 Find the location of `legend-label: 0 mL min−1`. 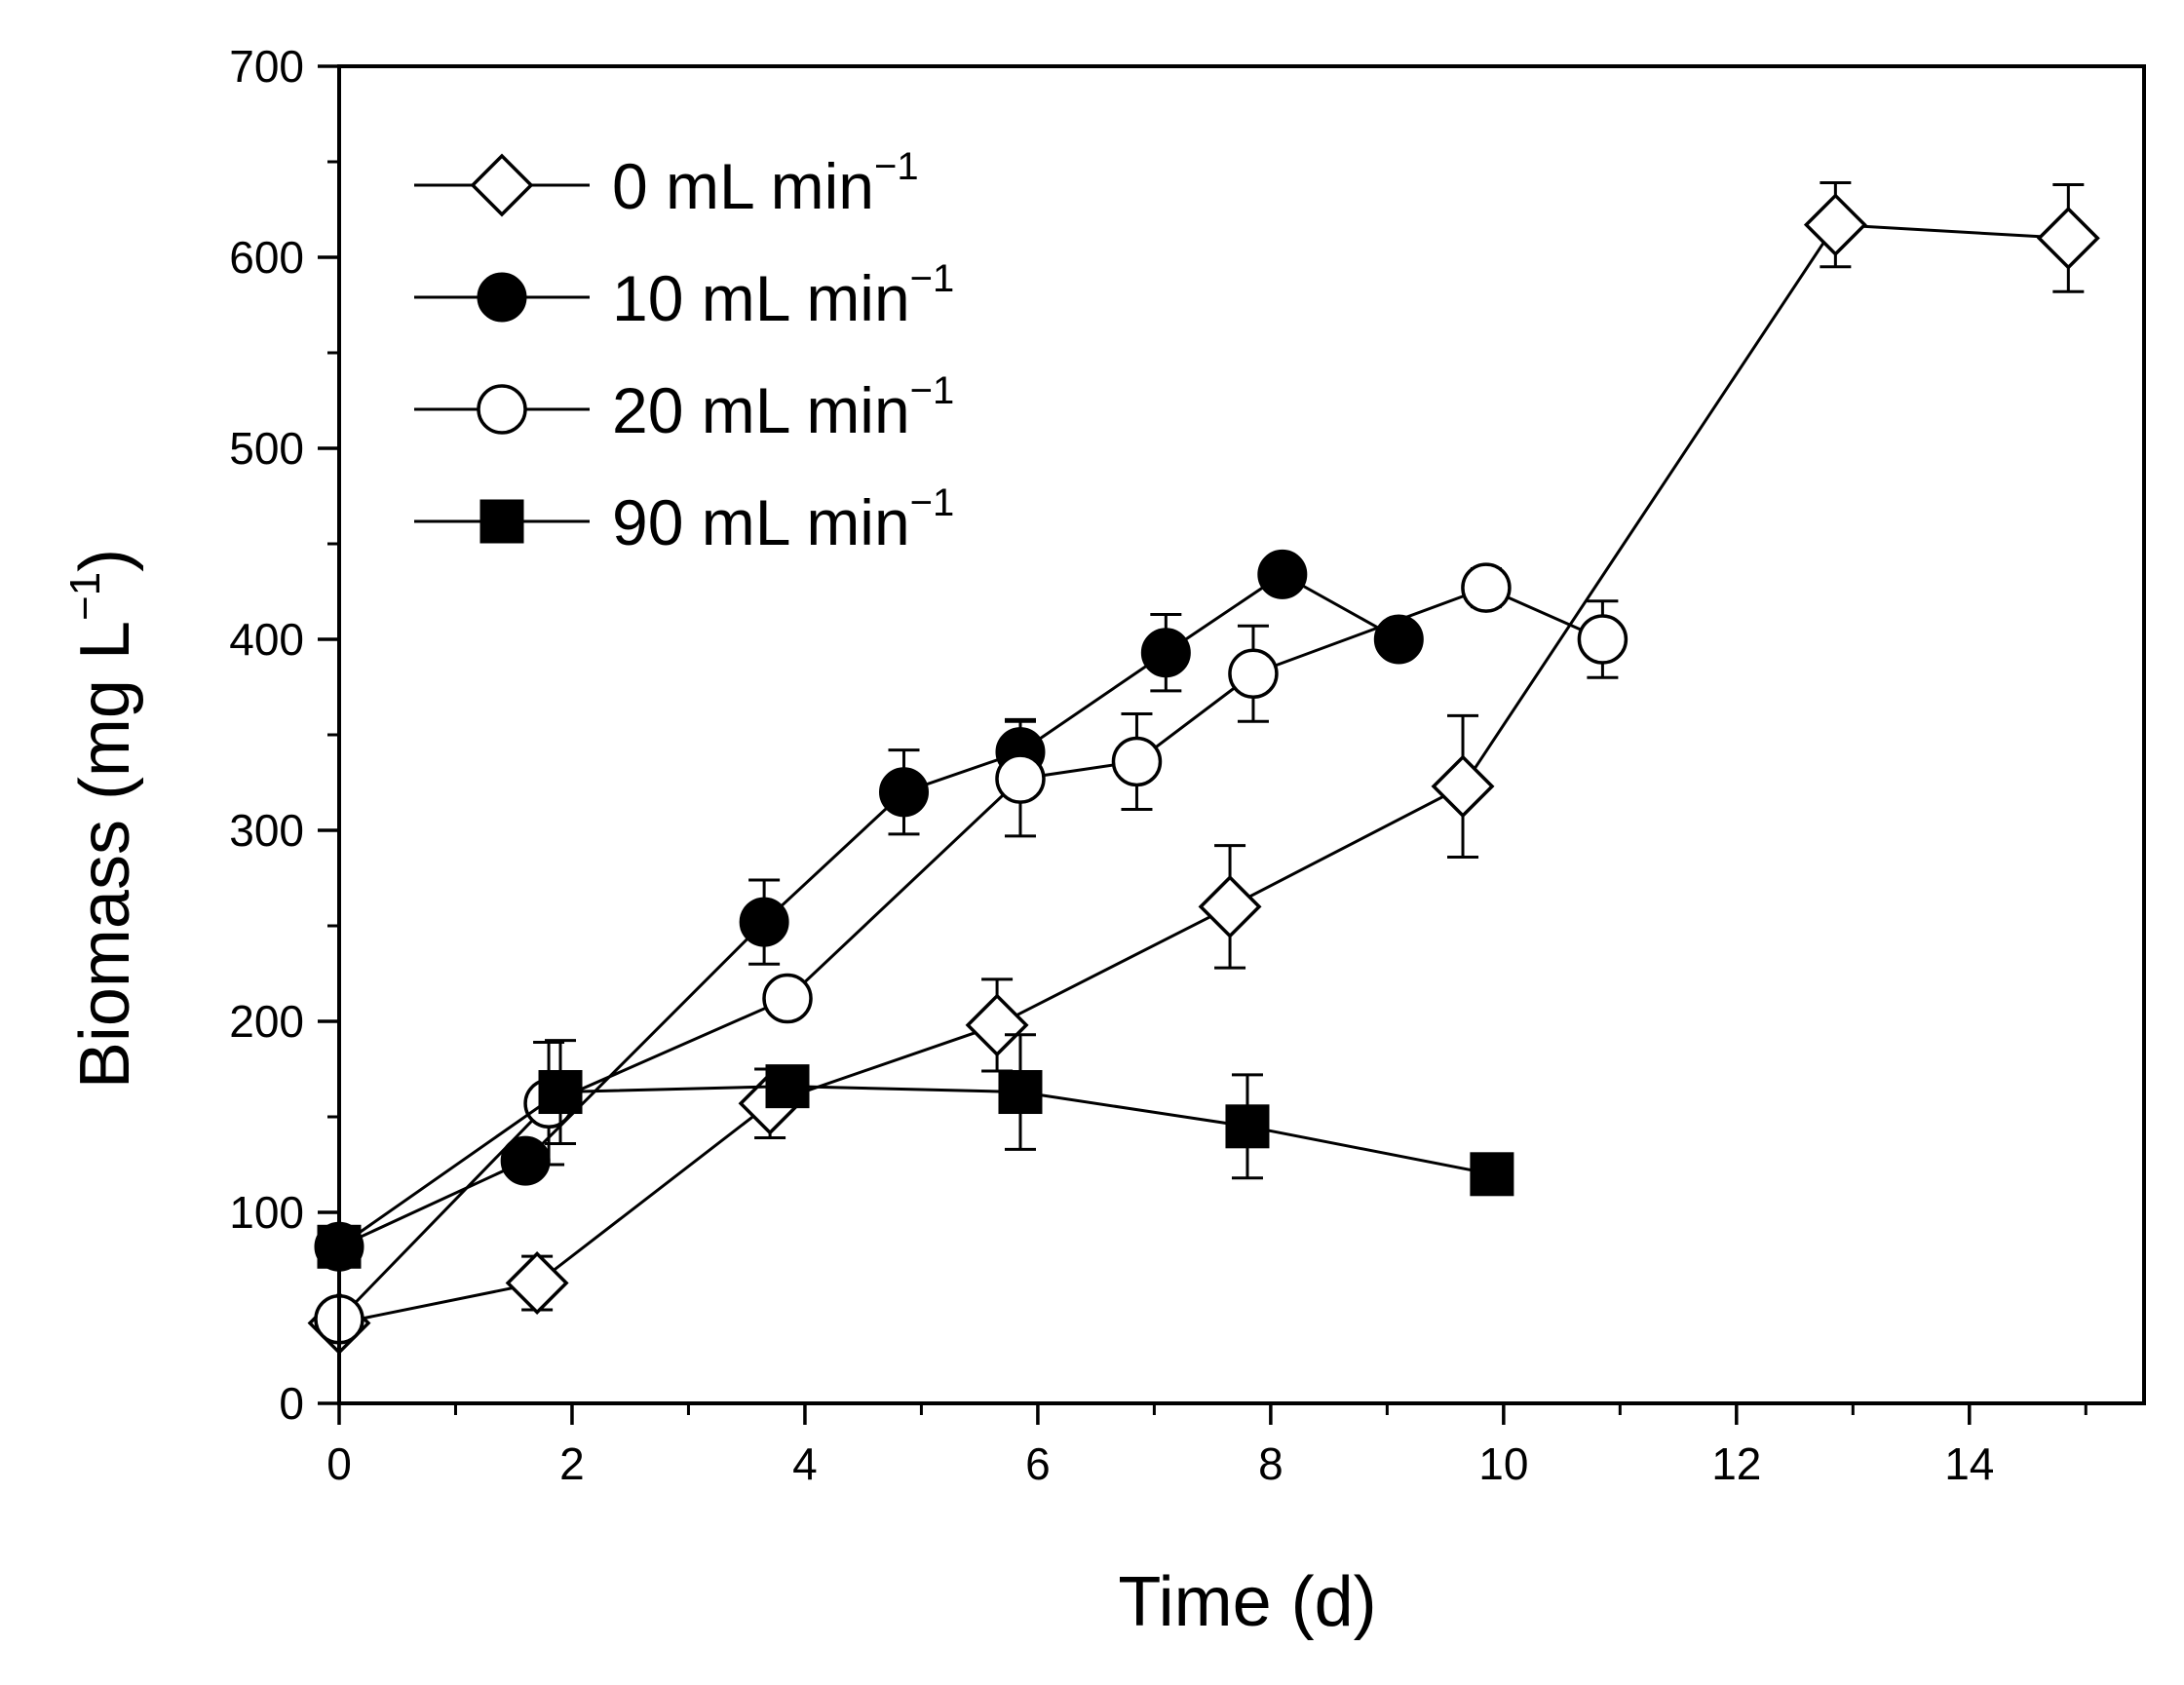

legend-label: 0 mL min−1 is located at coordinates (765, 184).